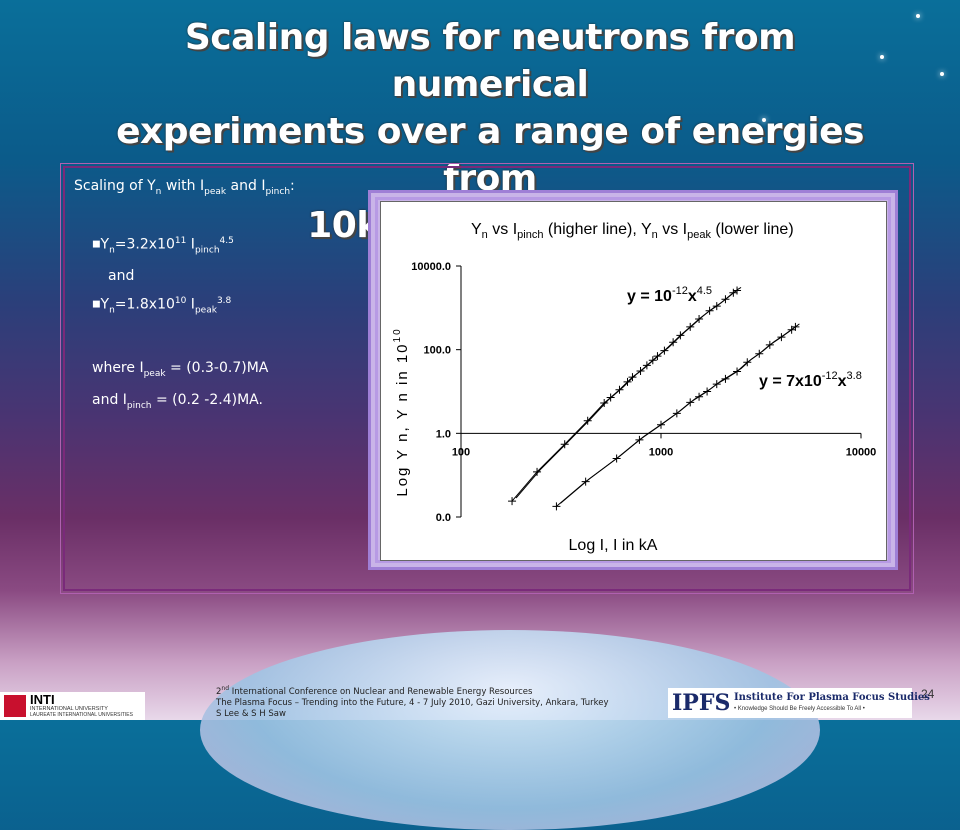 This screenshot has width=960, height=830. Describe the element at coordinates (790, 381) in the screenshot. I see `fit-equation-run: y = 7x10` at that location.